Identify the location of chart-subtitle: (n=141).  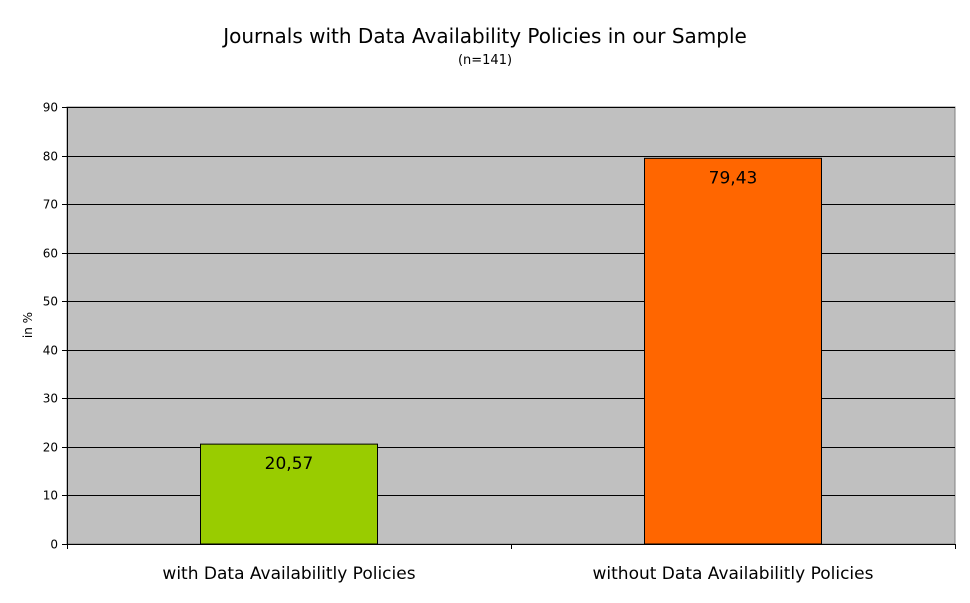
(485, 60).